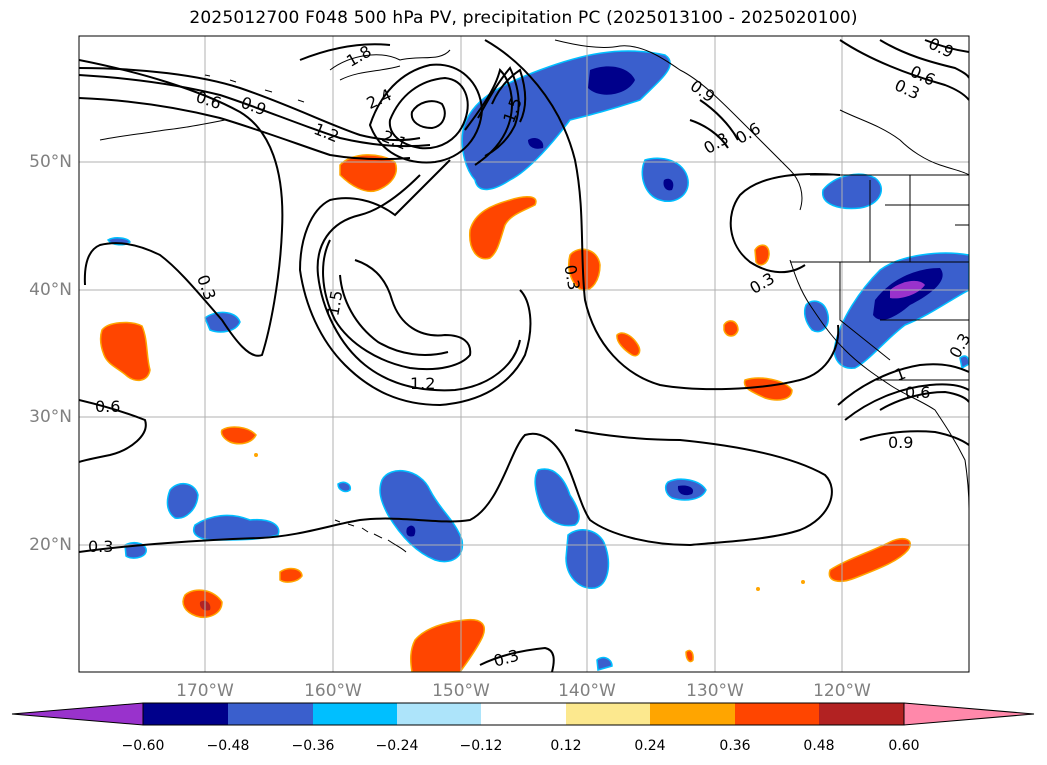 The height and width of the screenshot is (765, 1047). Describe the element at coordinates (566, 746) in the screenshot. I see `colorbar-tick-label: 0.12` at that location.